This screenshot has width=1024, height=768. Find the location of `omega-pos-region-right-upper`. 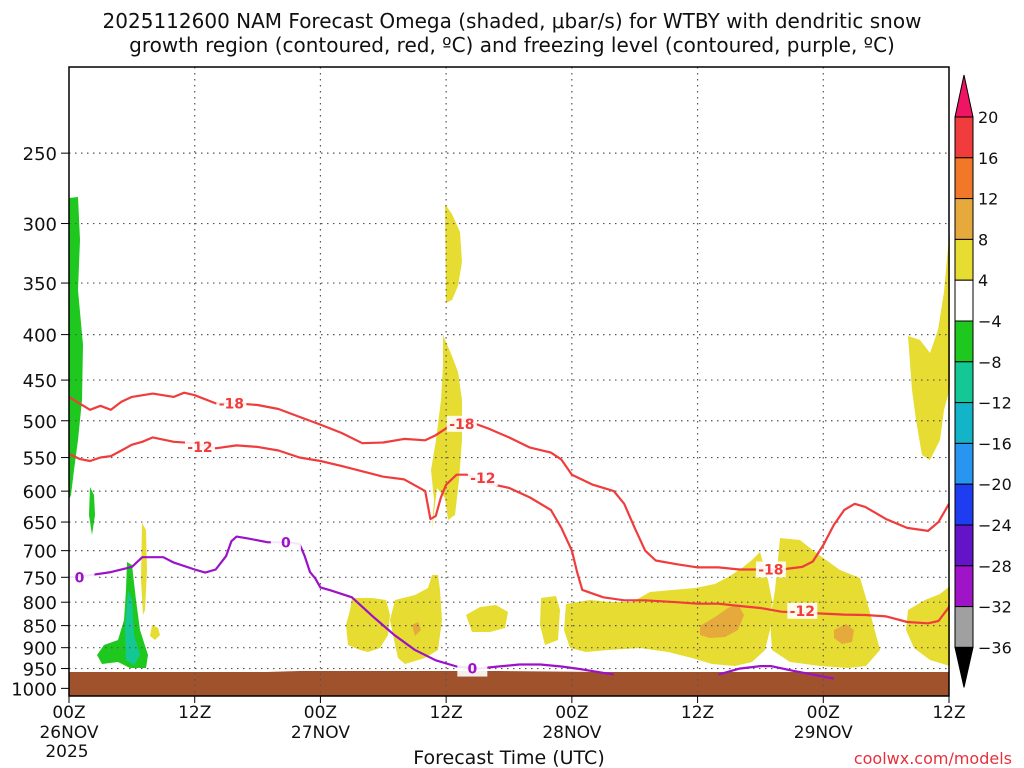

omega-pos-region-right-upper is located at coordinates (929, 347).